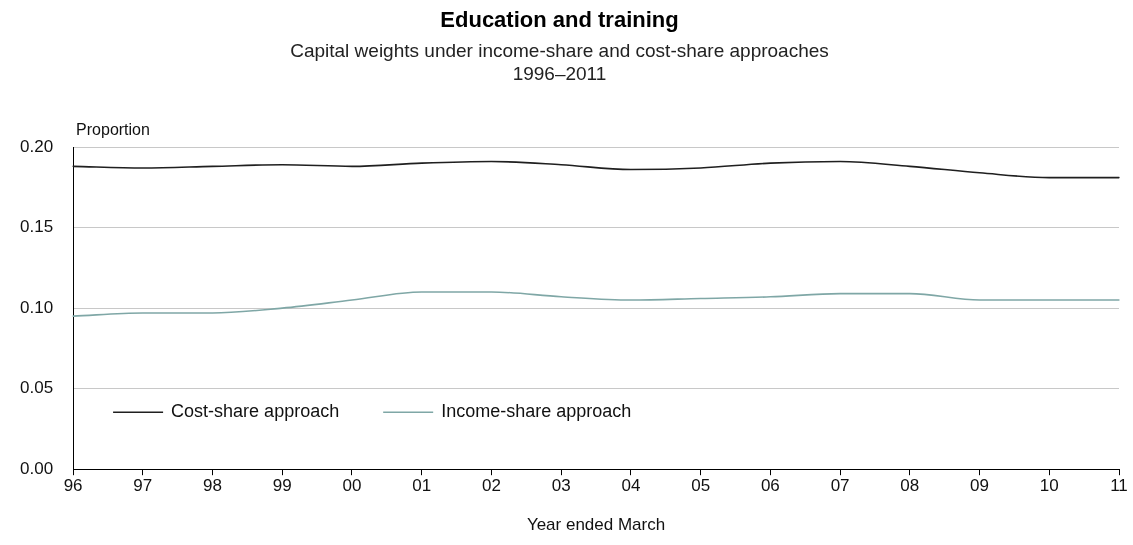  What do you see at coordinates (73, 486) in the screenshot?
I see `x-tick-label: 96` at bounding box center [73, 486].